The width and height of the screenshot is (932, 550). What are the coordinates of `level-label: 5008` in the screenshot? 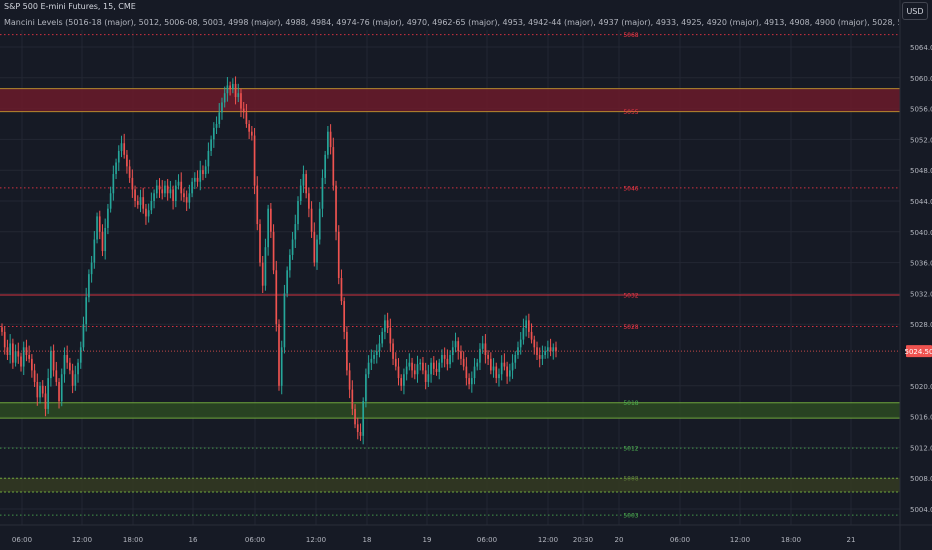 It's located at (630, 479).